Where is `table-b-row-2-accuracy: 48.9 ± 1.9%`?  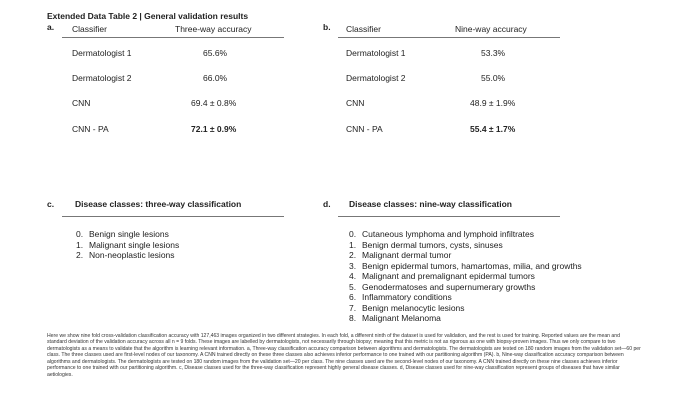
table-b-row-2-accuracy: 48.9 ± 1.9% is located at coordinates (493, 103).